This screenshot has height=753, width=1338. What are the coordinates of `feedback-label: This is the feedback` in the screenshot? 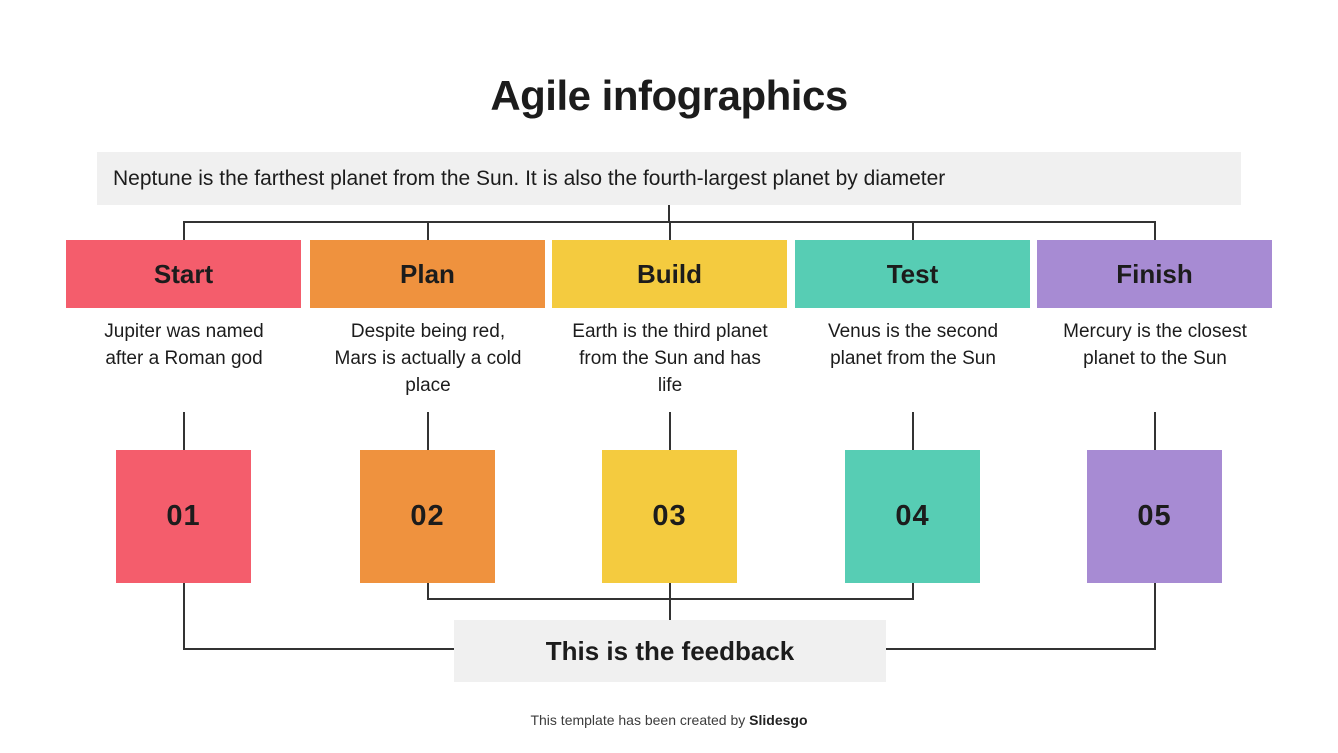 It's located at (670, 650).